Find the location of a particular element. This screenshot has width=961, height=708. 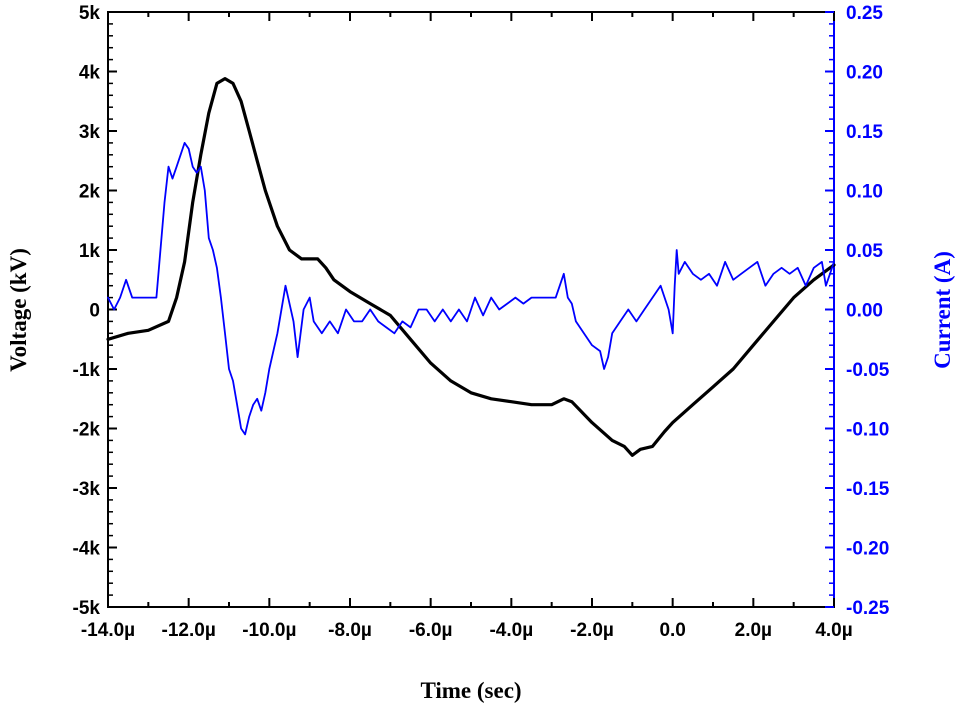

y-right-tick-label: -0.20 is located at coordinates (867, 549).